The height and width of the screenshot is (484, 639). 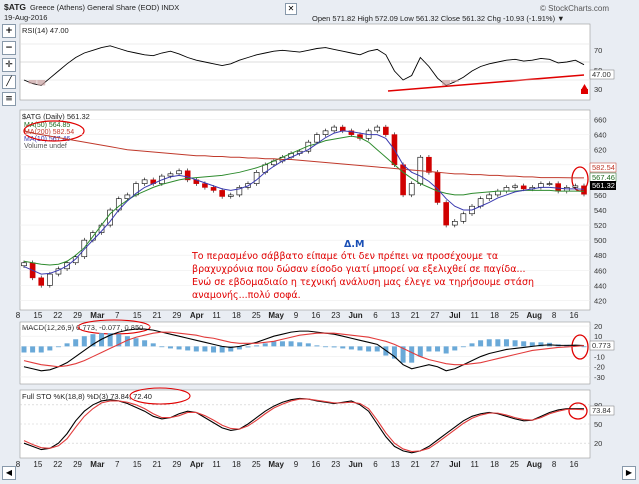 What do you see at coordinates (600, 270) in the screenshot?
I see `price-y-tick: 460` at bounding box center [600, 270].